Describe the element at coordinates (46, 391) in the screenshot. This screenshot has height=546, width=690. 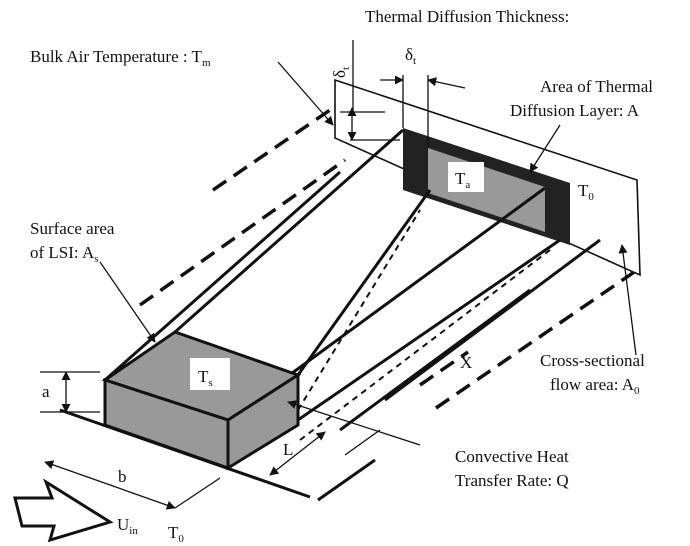
I see `label: a` at that location.